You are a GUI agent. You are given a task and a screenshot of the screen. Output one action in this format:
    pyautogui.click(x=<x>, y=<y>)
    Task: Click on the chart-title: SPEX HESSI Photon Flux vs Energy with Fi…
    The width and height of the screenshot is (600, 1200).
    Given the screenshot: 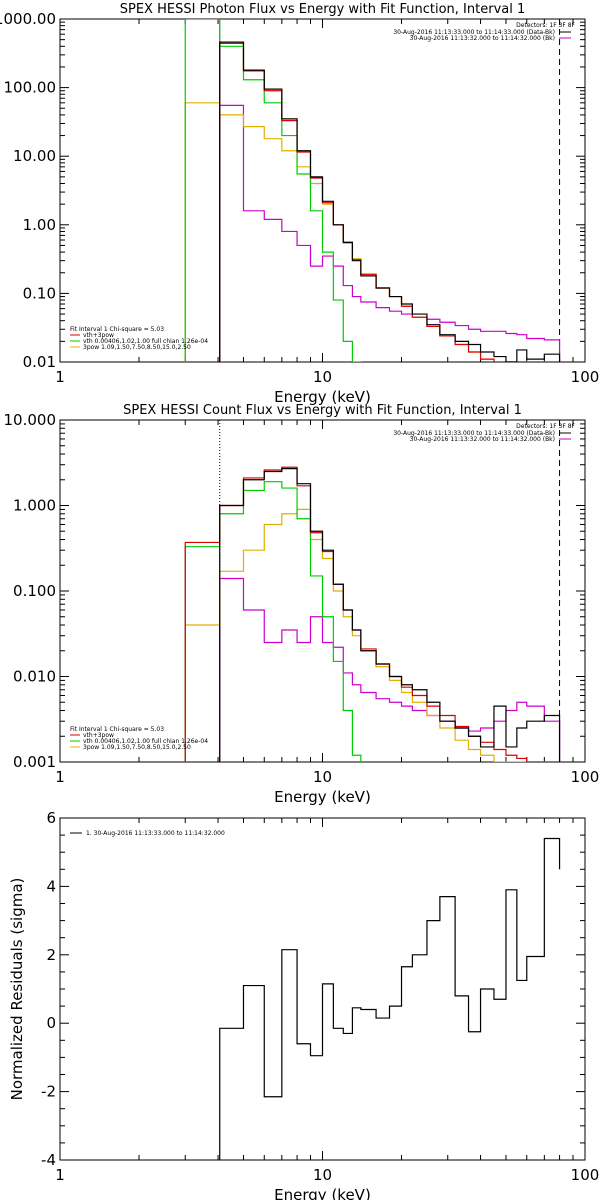 What is the action you would take?
    pyautogui.click(x=323, y=9)
    